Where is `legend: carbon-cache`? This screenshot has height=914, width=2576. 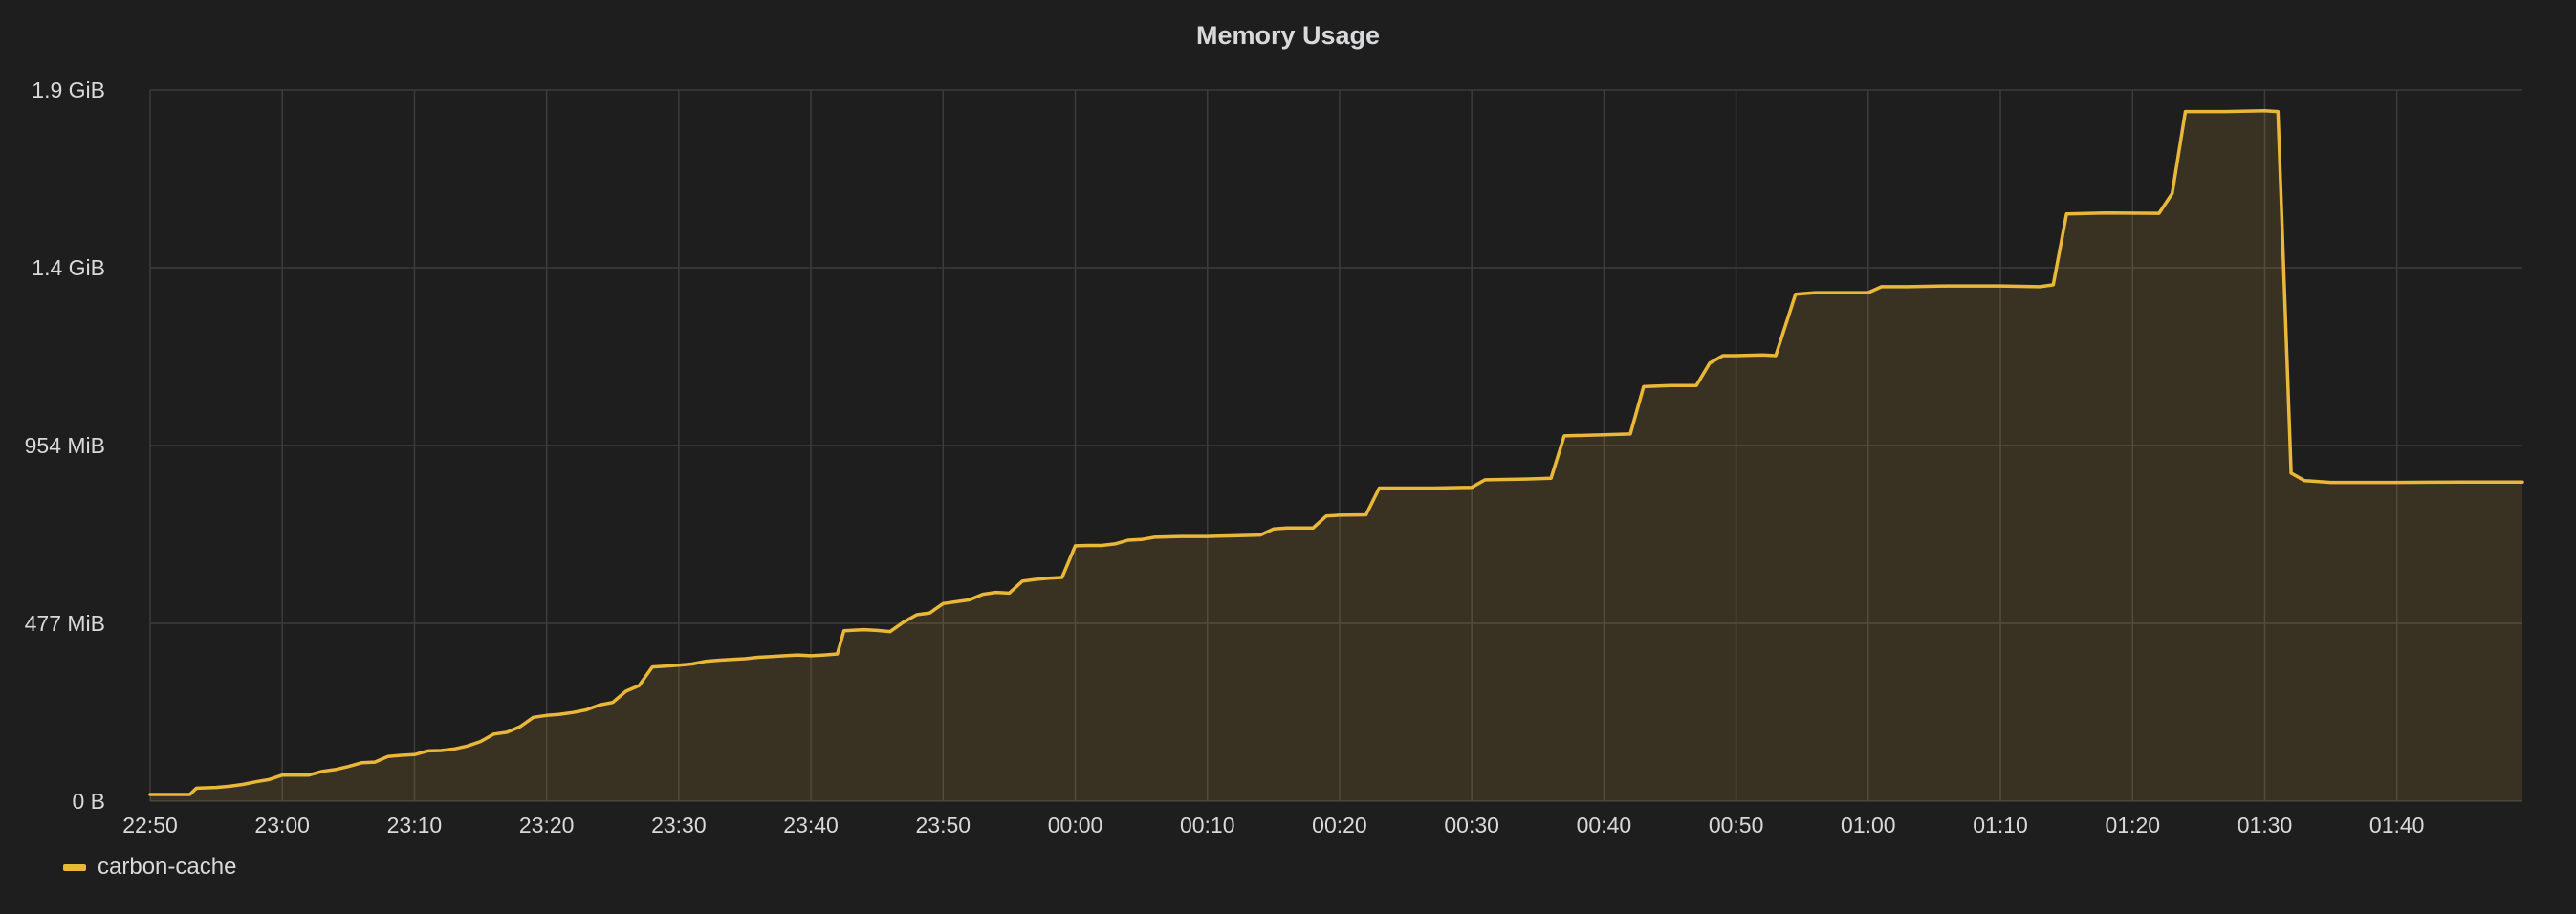 legend: carbon-cache is located at coordinates (149, 867).